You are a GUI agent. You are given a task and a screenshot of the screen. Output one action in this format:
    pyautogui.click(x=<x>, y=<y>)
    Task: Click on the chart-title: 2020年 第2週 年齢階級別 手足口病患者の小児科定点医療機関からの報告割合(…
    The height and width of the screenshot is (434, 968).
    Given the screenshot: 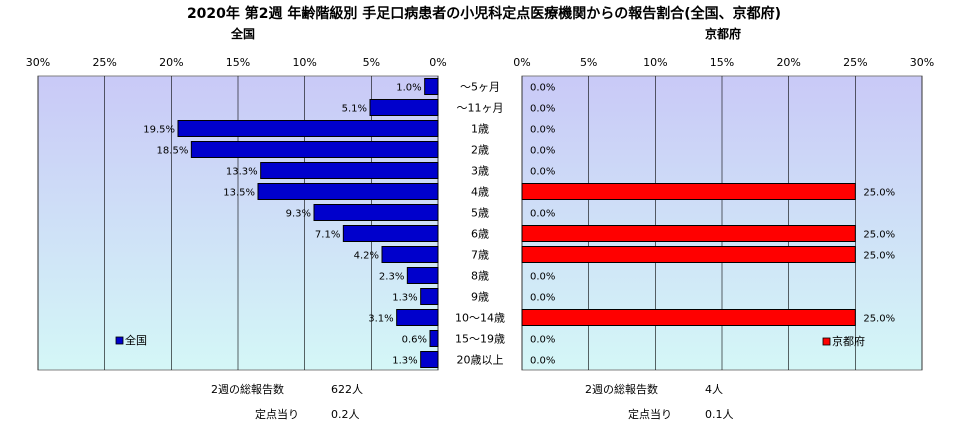 What is the action you would take?
    pyautogui.click(x=484, y=13)
    